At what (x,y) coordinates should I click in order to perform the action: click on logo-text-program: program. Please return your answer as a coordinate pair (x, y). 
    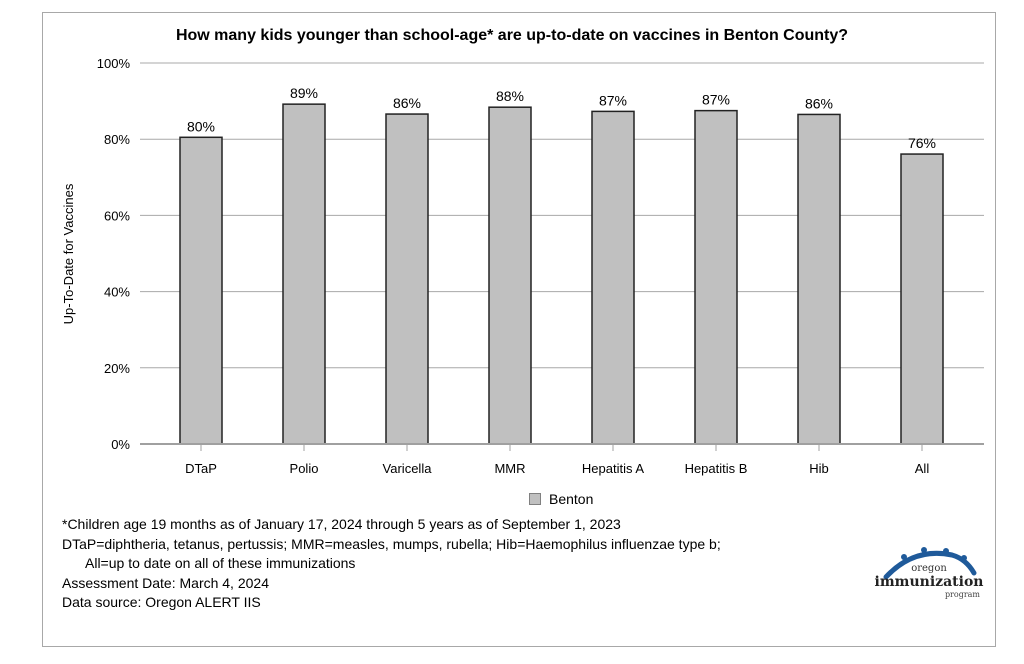
    Looking at the image, I should click on (962, 594).